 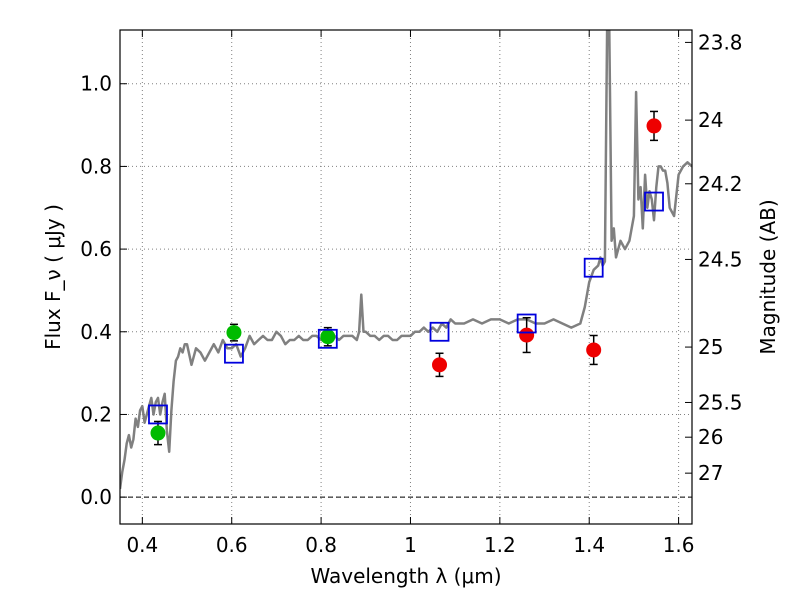 I want to click on y-tick-label-1: 0.2, so click(x=96, y=414).